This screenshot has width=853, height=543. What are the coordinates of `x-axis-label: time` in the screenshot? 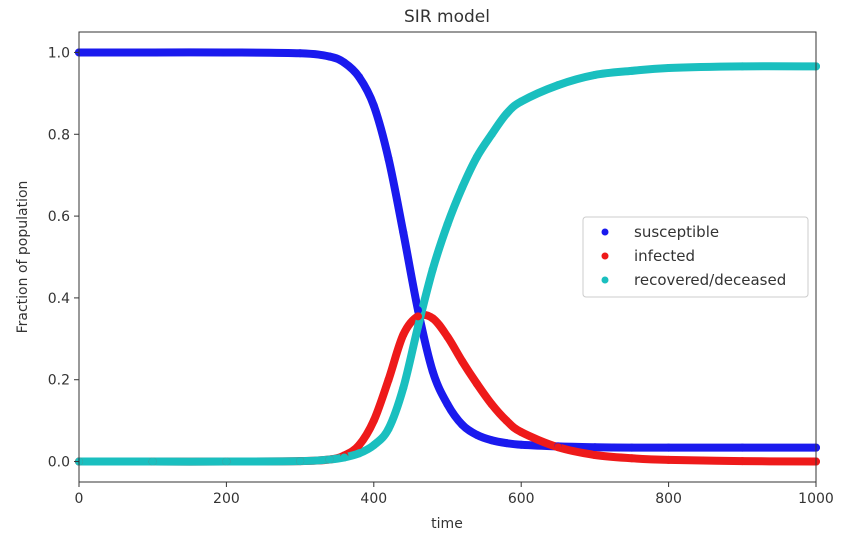 It's located at (447, 524).